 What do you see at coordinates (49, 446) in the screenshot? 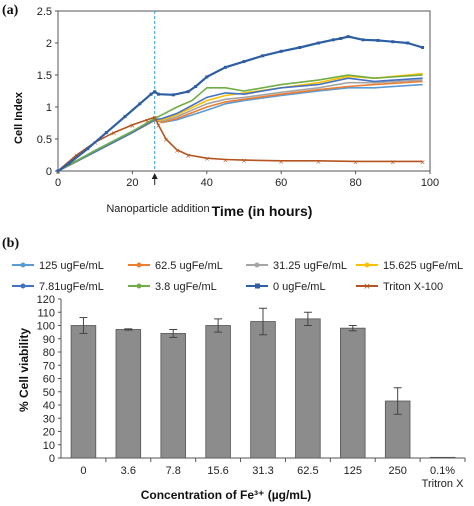
I see `y-tick-label: 10` at bounding box center [49, 446].